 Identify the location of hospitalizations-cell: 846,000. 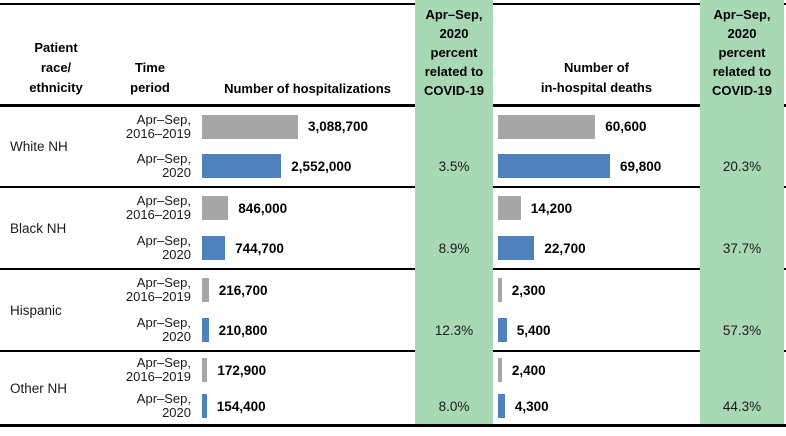
(305, 208).